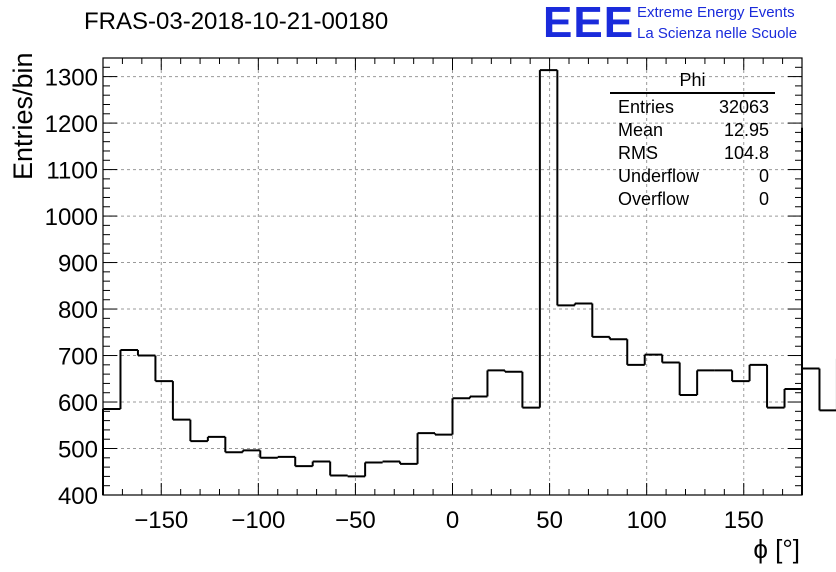  I want to click on stats-label: Underflow, so click(659, 176).